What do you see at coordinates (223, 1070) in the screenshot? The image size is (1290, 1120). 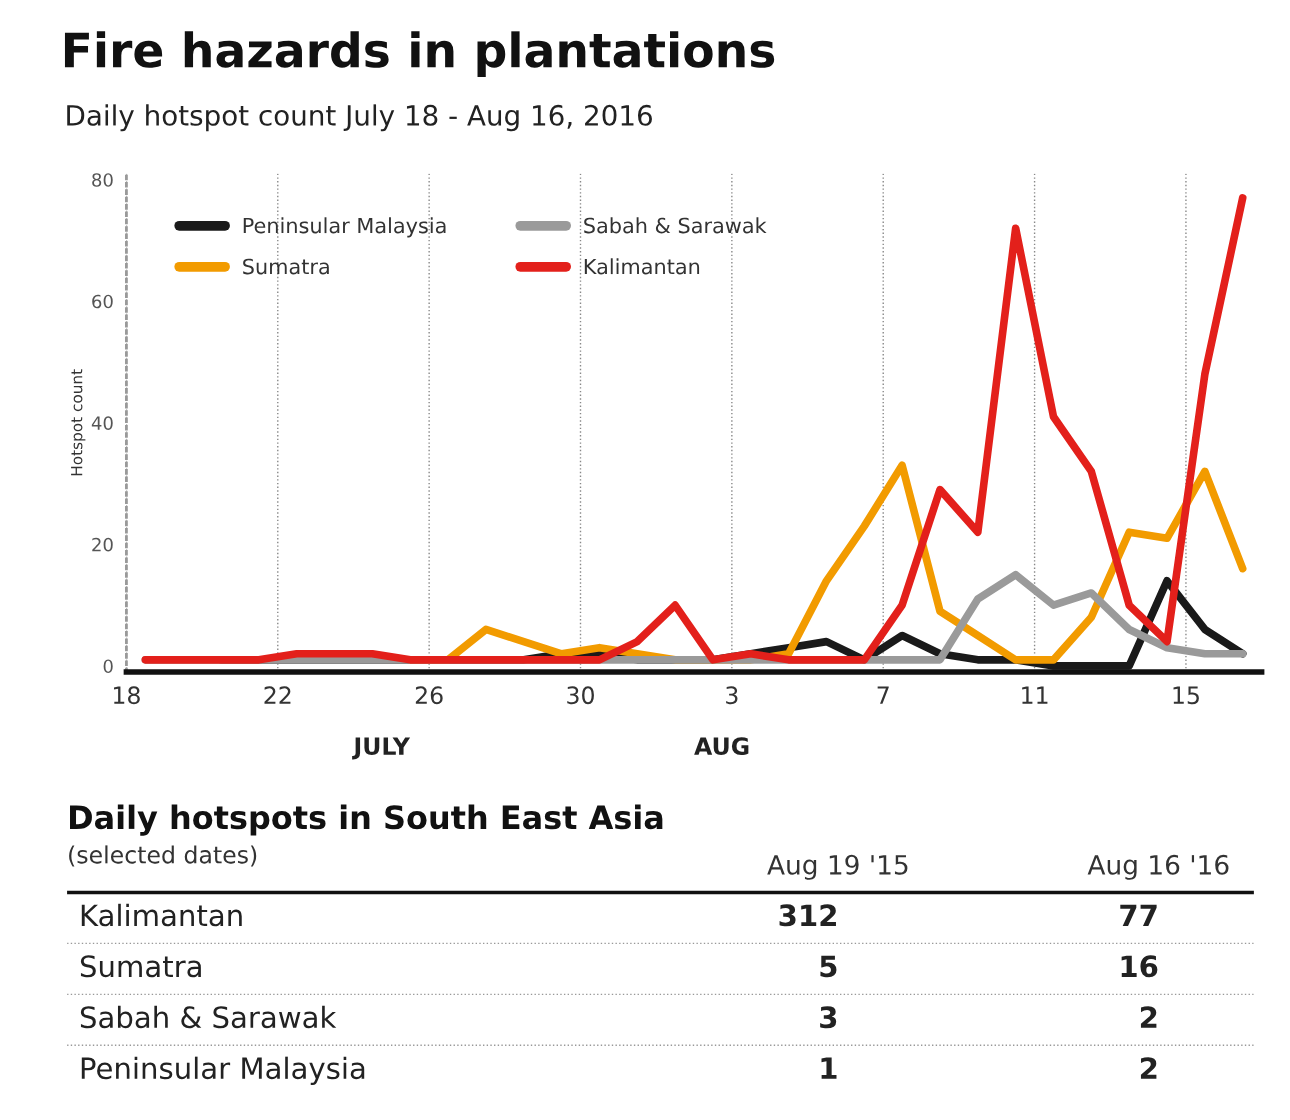 I see `category-label: Peninsular Malaysia` at bounding box center [223, 1070].